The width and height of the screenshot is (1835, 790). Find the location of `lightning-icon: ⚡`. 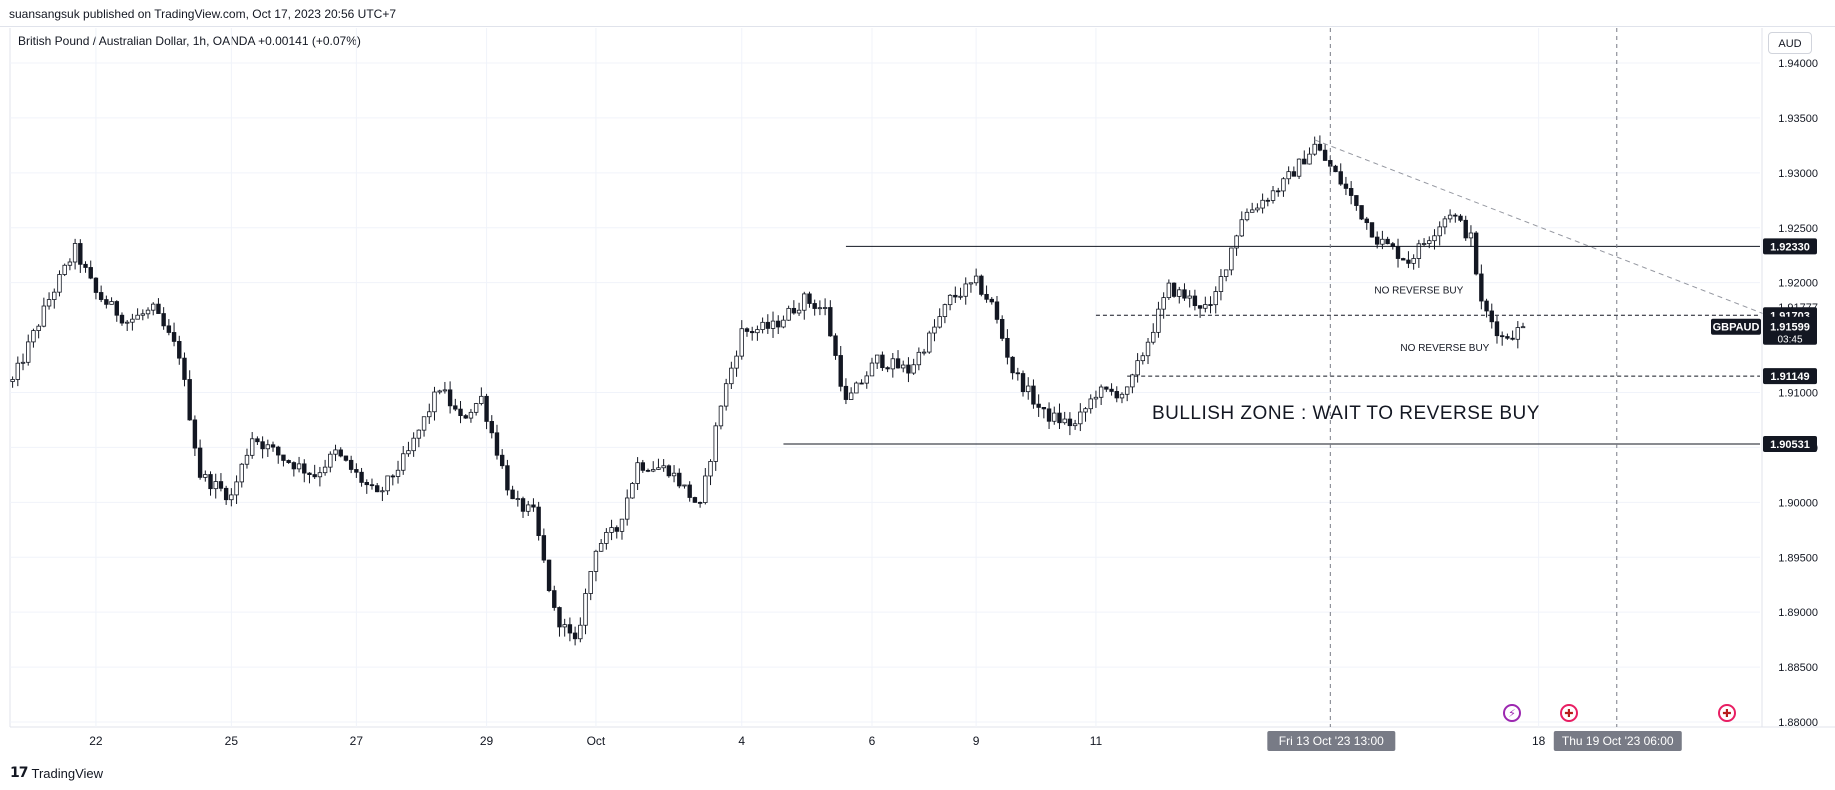

lightning-icon: ⚡ is located at coordinates (1512, 713).